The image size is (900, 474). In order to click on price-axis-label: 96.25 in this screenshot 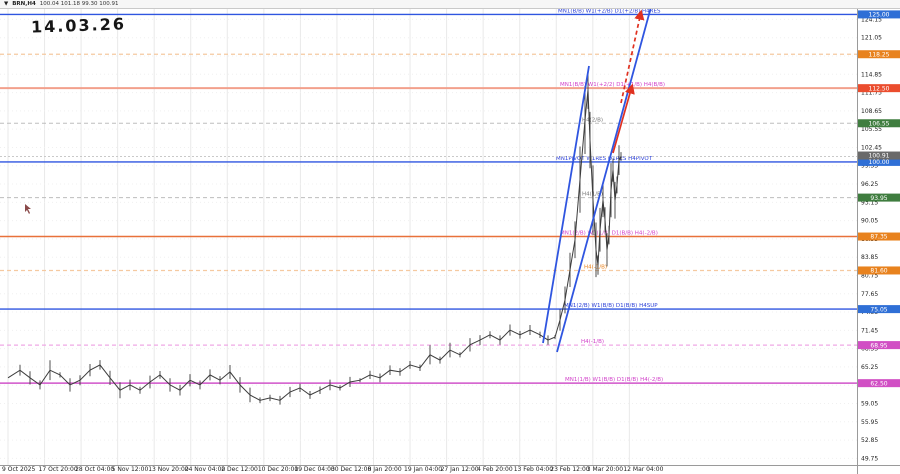, I will do `click(869, 184)`.